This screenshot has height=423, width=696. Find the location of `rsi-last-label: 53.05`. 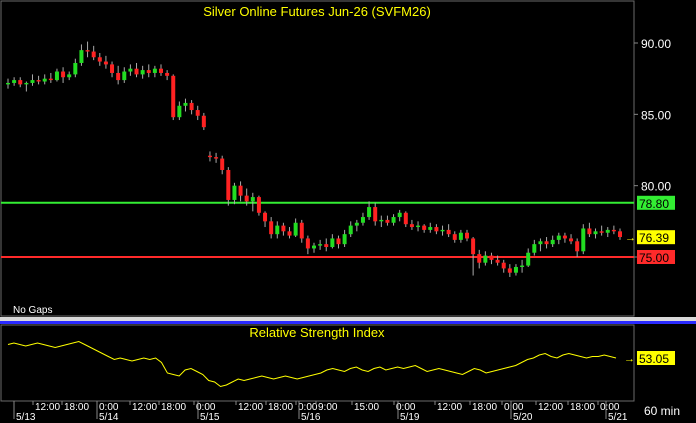

rsi-last-label: 53.05 is located at coordinates (654, 359).